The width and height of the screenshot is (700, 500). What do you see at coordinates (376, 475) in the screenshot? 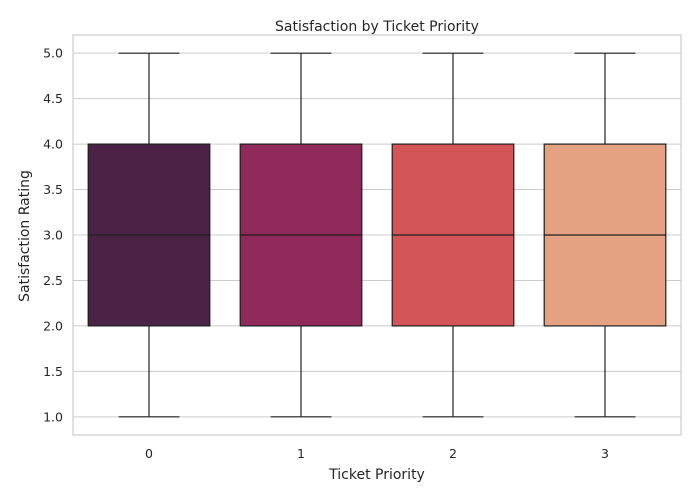
I see `x-axis-label: Ticket Priority` at bounding box center [376, 475].